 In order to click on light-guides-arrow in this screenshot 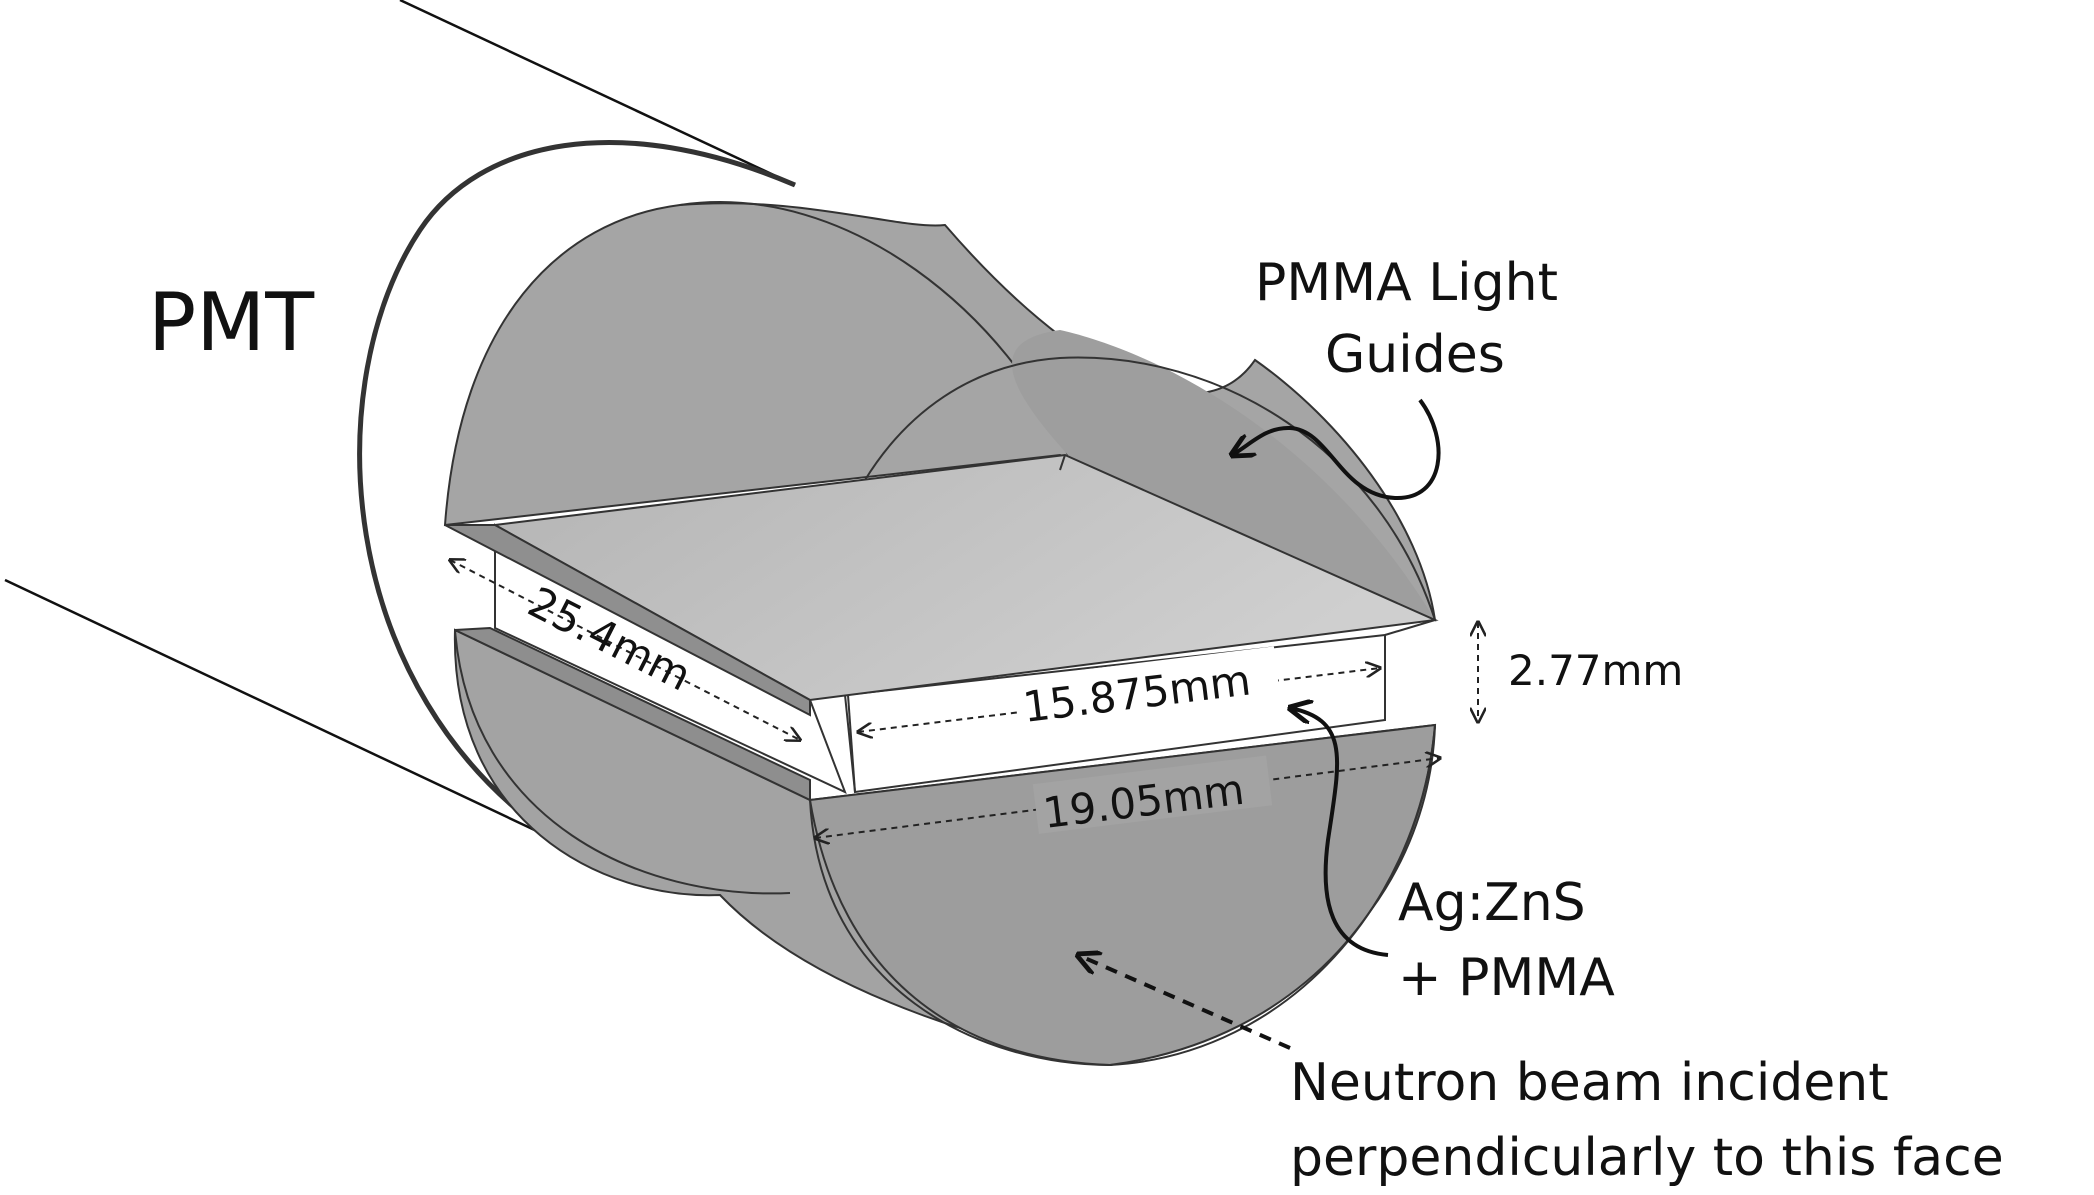, I will do `click(1336, 449)`.